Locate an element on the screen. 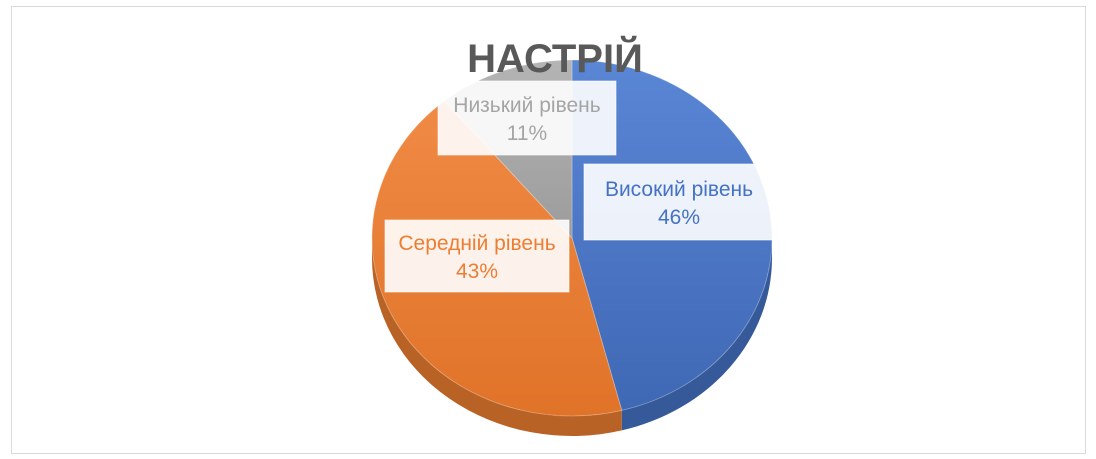 The image size is (1096, 459). data-label-низький-рівень: Низький рівень 11% is located at coordinates (527, 118).